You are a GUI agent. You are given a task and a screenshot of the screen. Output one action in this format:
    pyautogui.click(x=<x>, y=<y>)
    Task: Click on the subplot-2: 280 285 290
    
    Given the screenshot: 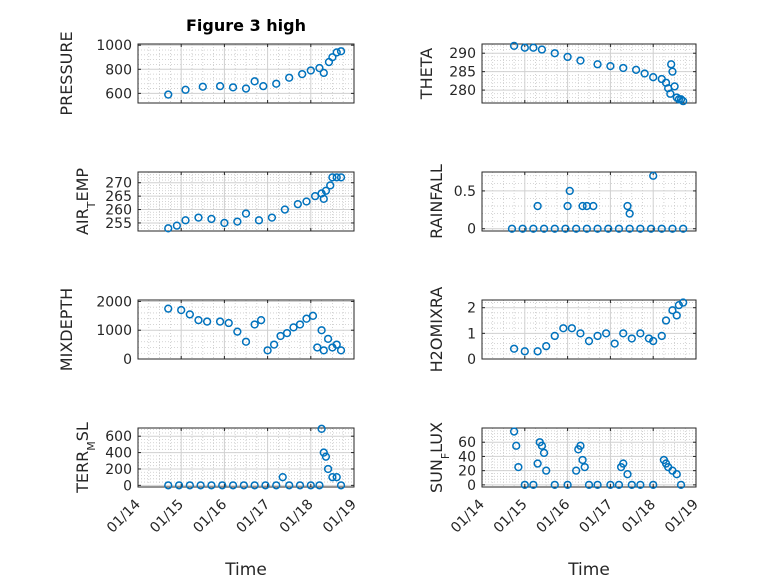 What is the action you would take?
    pyautogui.click(x=573, y=73)
    